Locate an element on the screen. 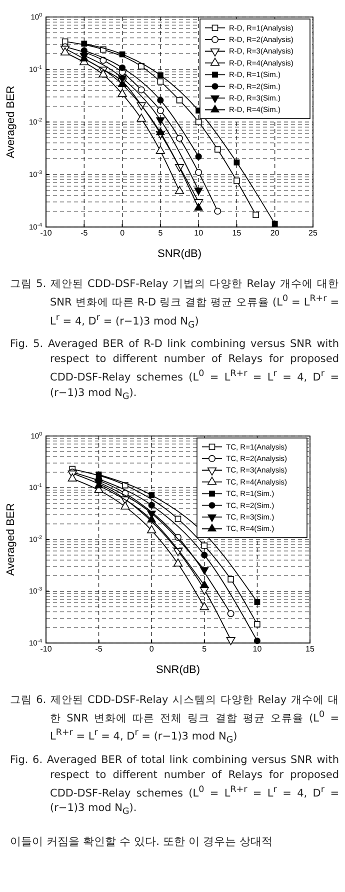 This screenshot has width=345, height=892. text: Fig. 5. Averaged BER of R-D link combining versus SNR with respect to different number of Relays for proposed CDD-DSF-Relay schemes (L$^{0}$ = L$^{R+r}$ = L$^{r}$ = 4, D$^{r}$ = (r−1)3 mod N$_{G}$). is located at coordinates (174, 370).